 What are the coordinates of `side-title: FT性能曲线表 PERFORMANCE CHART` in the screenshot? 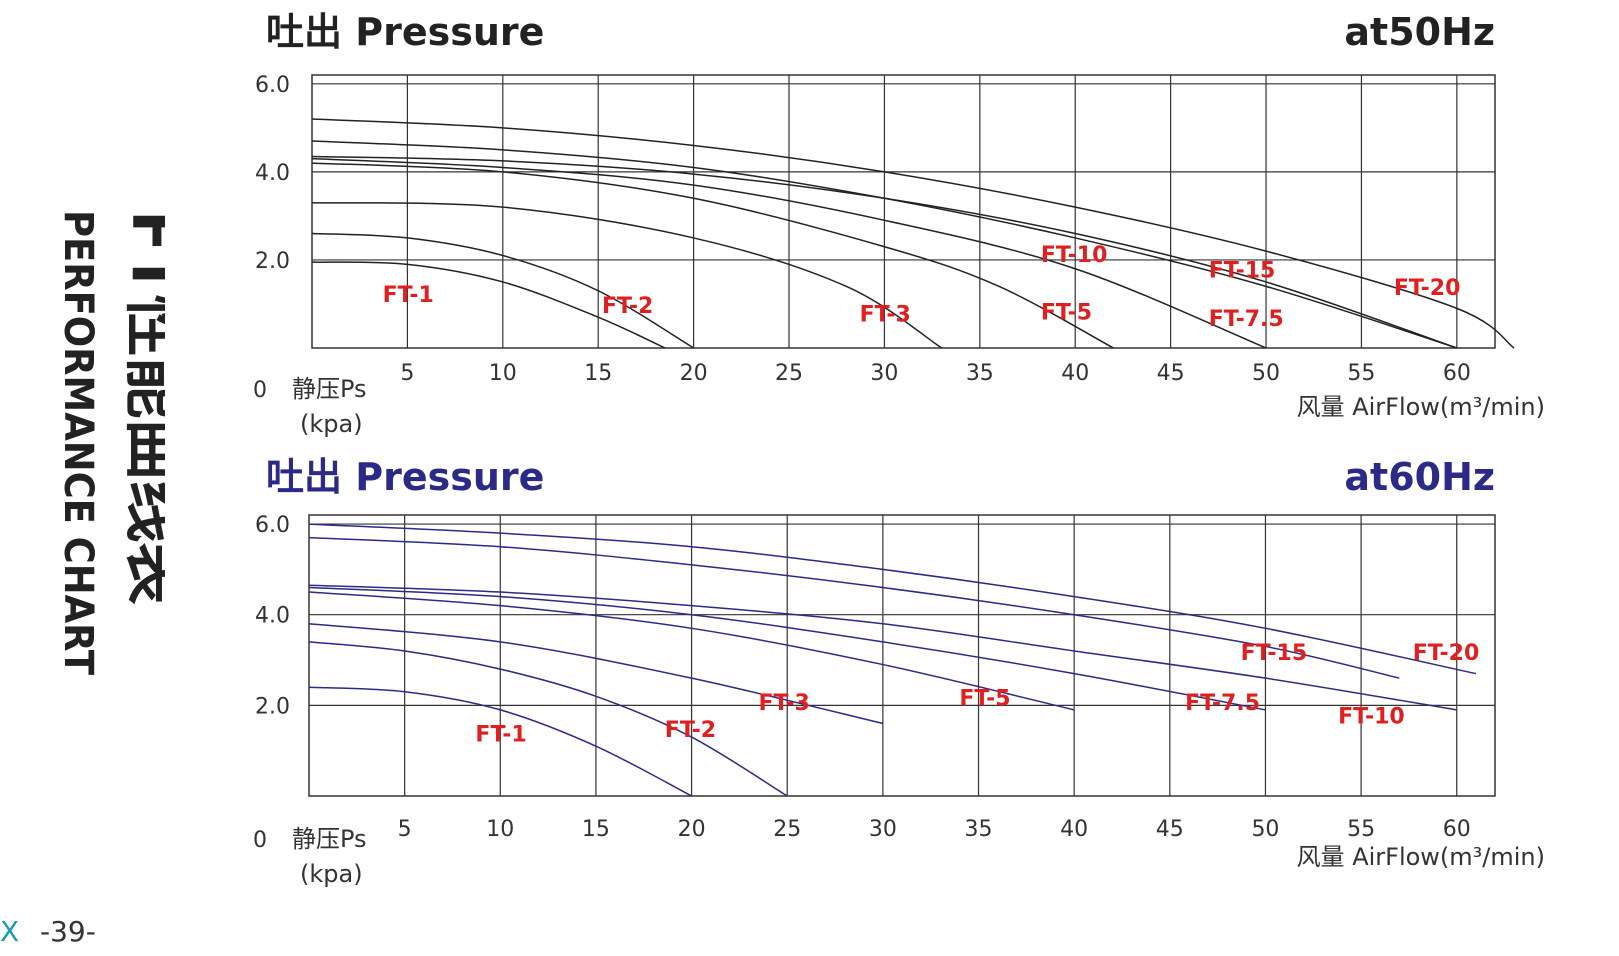 It's located at (110, 443).